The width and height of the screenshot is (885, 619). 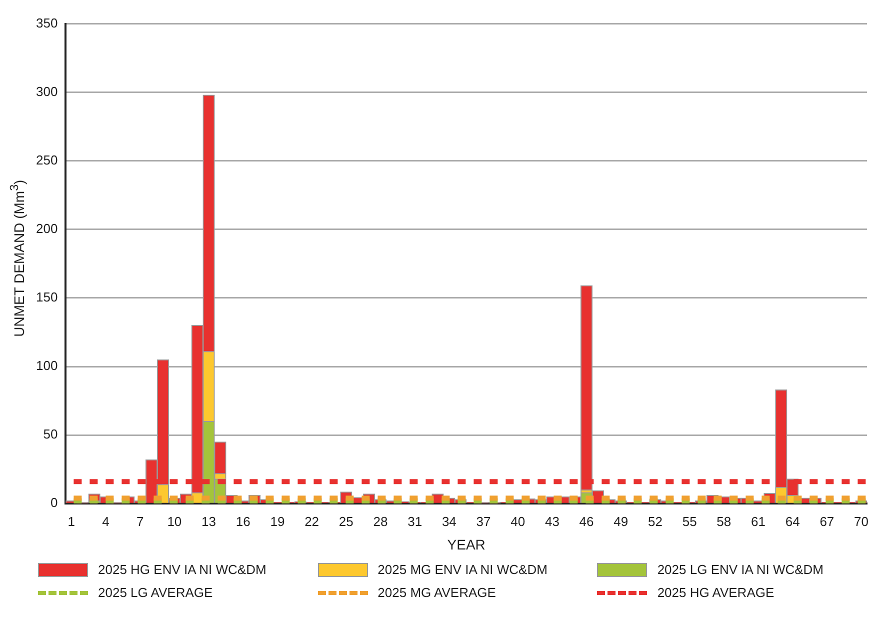 What do you see at coordinates (380, 521) in the screenshot?
I see `x-tick-label: 28` at bounding box center [380, 521].